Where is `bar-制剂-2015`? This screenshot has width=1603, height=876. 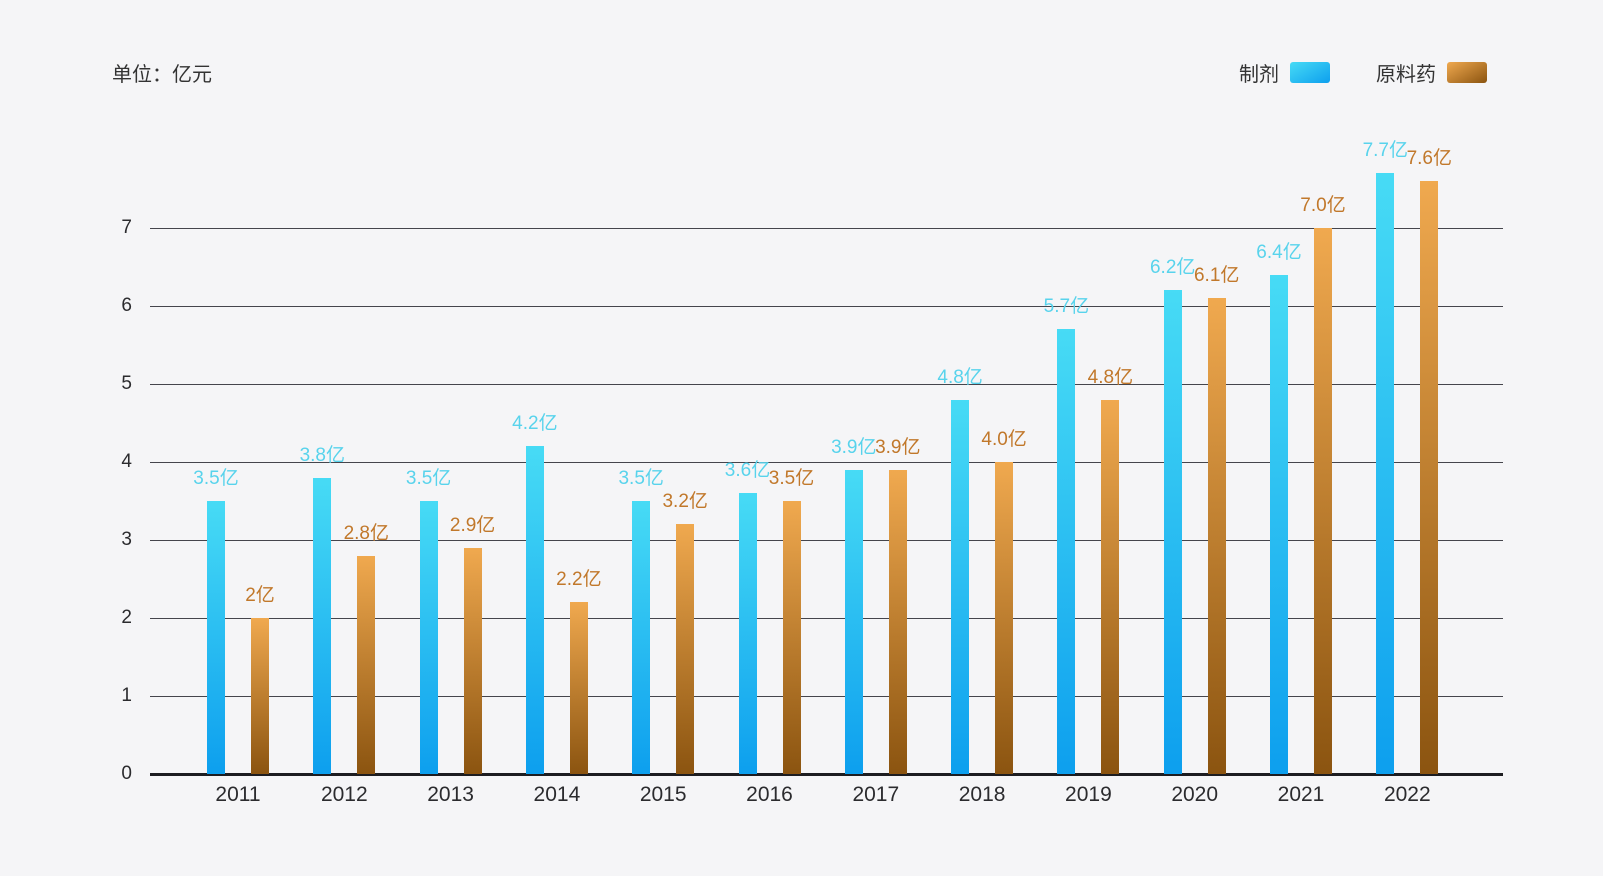
bar-制剂-2015 is located at coordinates (641, 637).